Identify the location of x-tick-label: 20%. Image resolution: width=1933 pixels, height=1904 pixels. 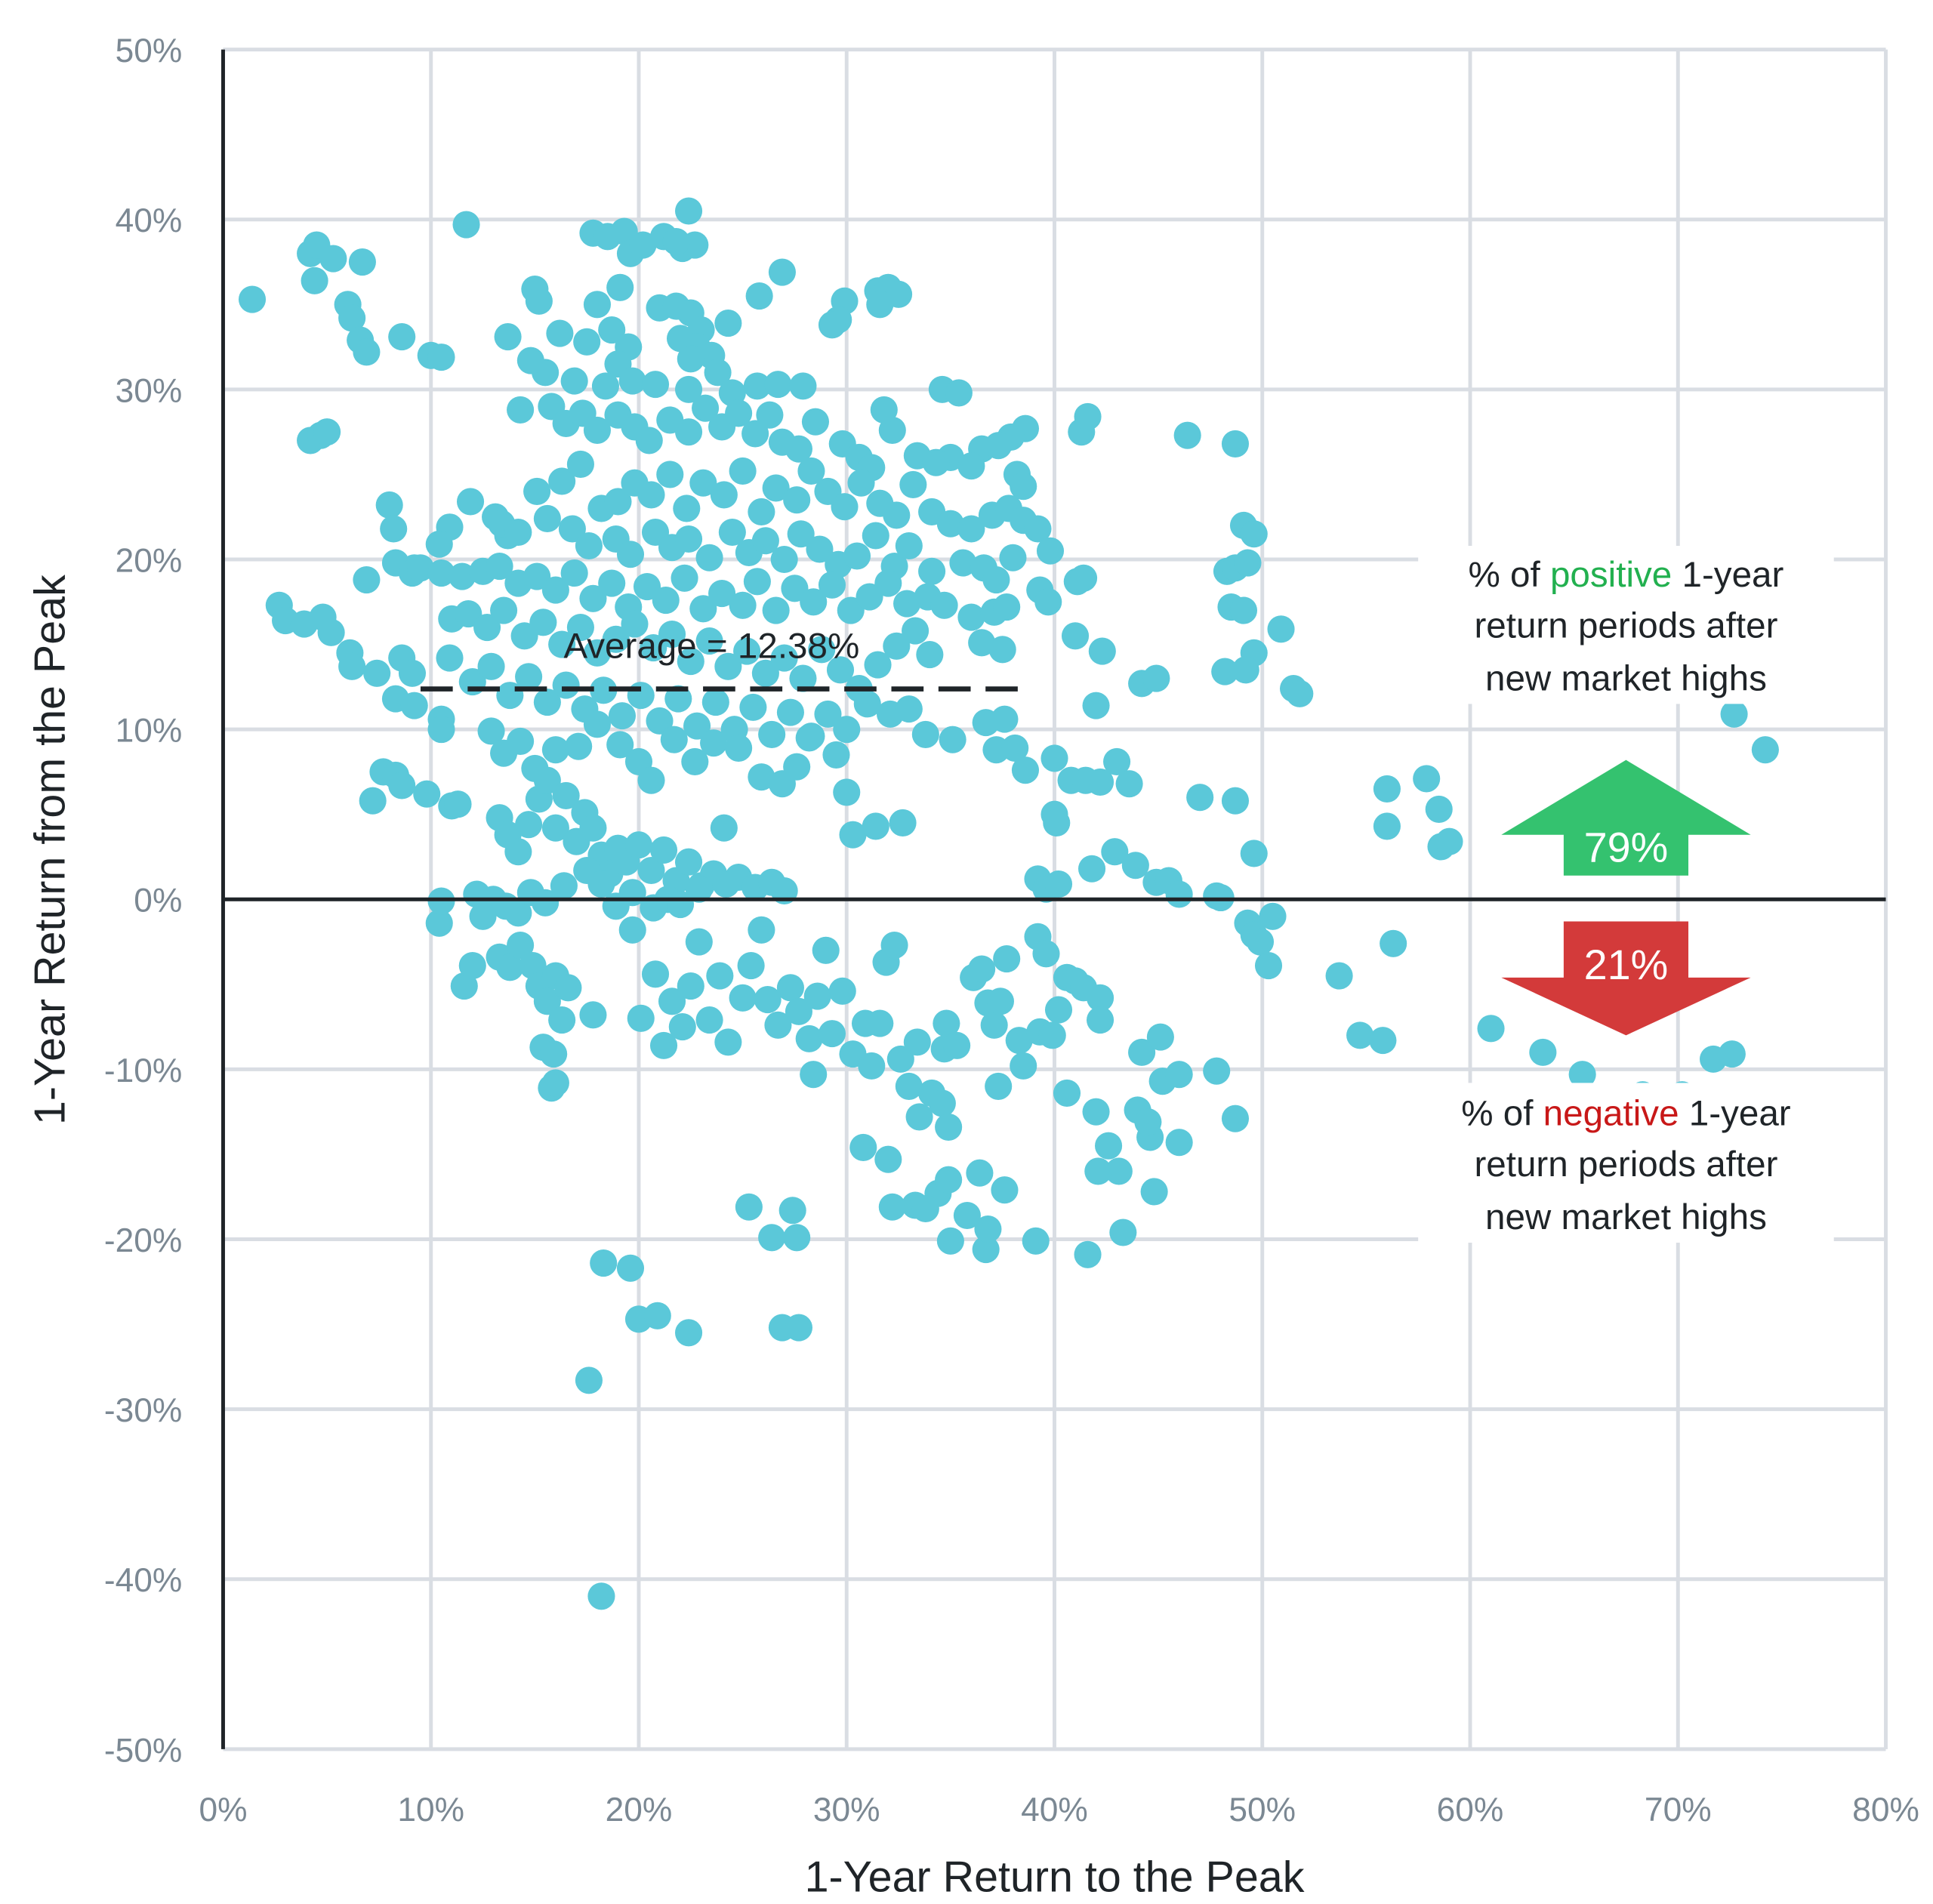
(639, 1810).